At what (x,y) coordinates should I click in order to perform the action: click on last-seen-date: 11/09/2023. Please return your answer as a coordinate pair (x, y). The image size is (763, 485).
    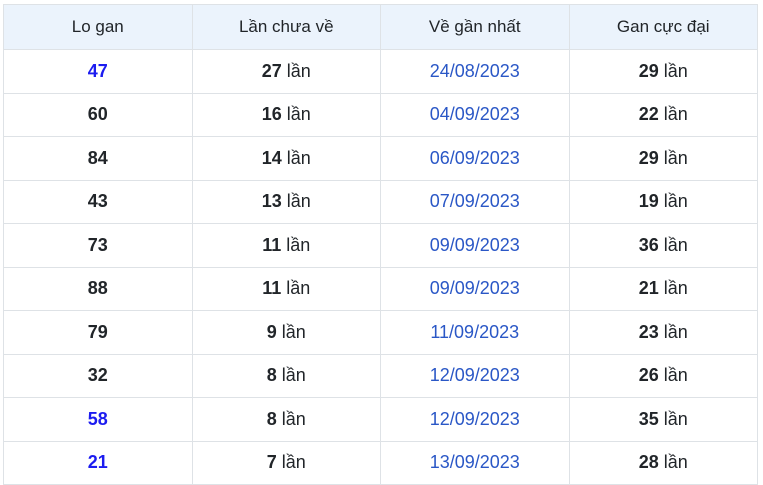
    Looking at the image, I should click on (475, 331).